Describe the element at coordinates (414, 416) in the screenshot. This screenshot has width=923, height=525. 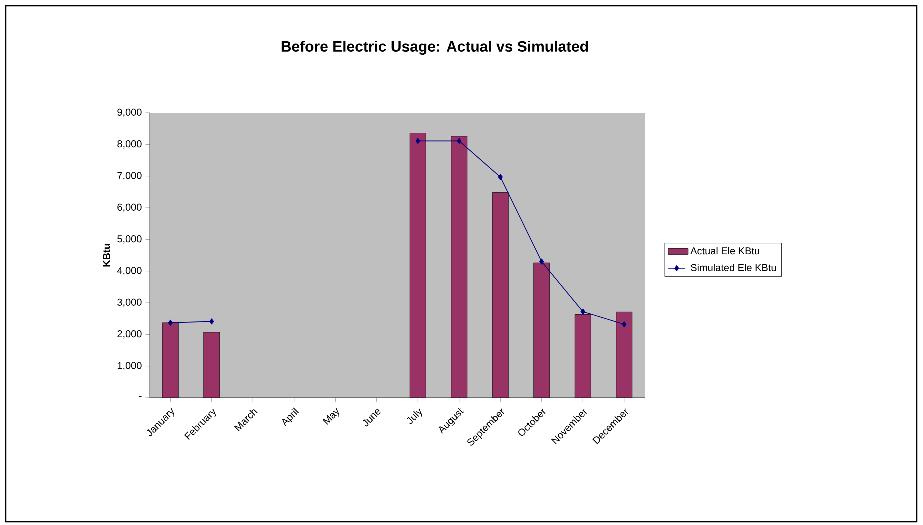
I see `x-tick-label: July` at that location.